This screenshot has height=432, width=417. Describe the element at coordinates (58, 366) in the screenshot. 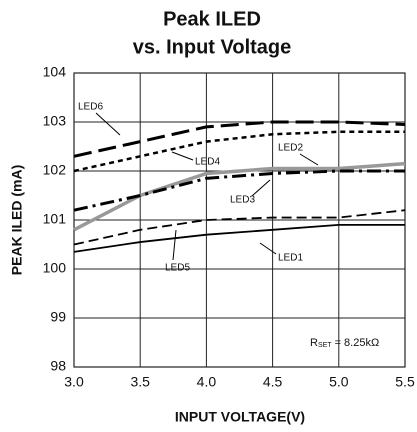

I see `y-tick-label: 98` at that location.